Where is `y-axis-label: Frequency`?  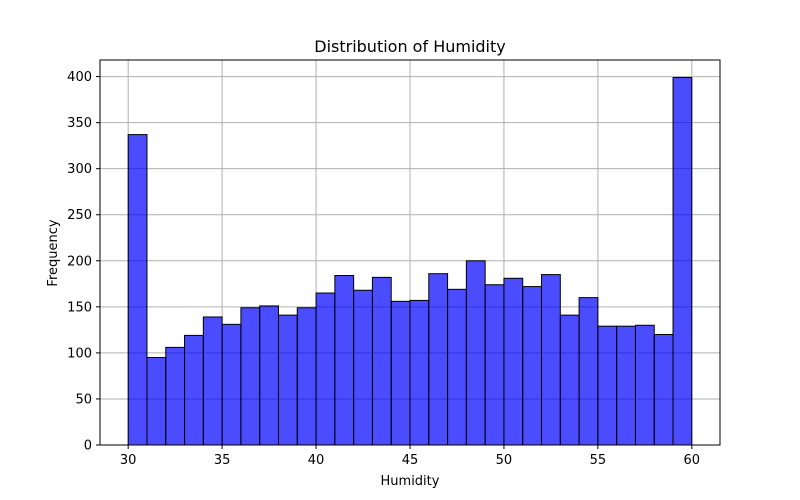 y-axis-label: Frequency is located at coordinates (53, 252).